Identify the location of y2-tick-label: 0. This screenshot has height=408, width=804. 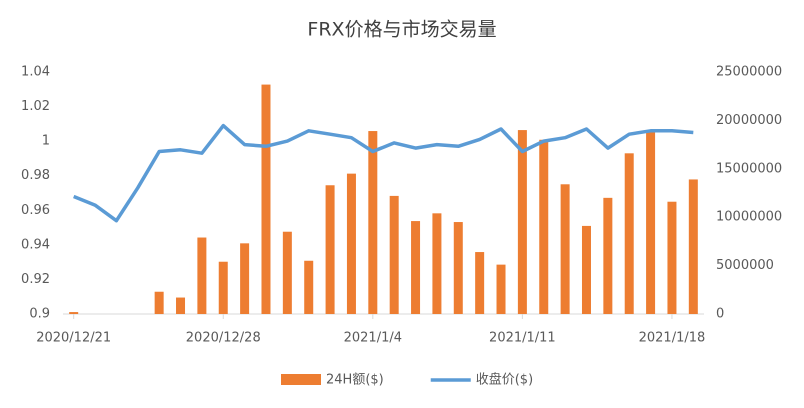
(720, 314).